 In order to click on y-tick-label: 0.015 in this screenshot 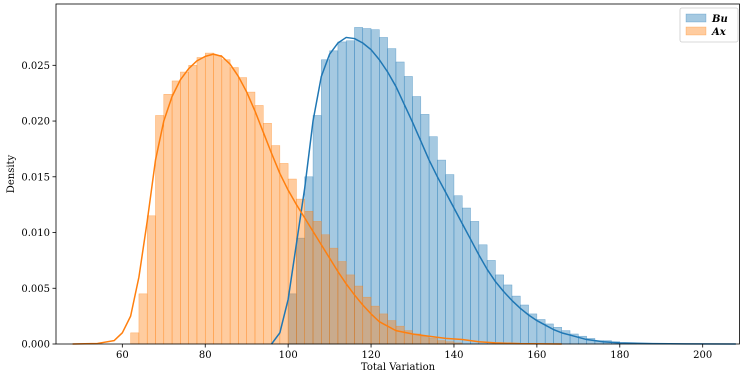, I will do `click(35, 177)`.